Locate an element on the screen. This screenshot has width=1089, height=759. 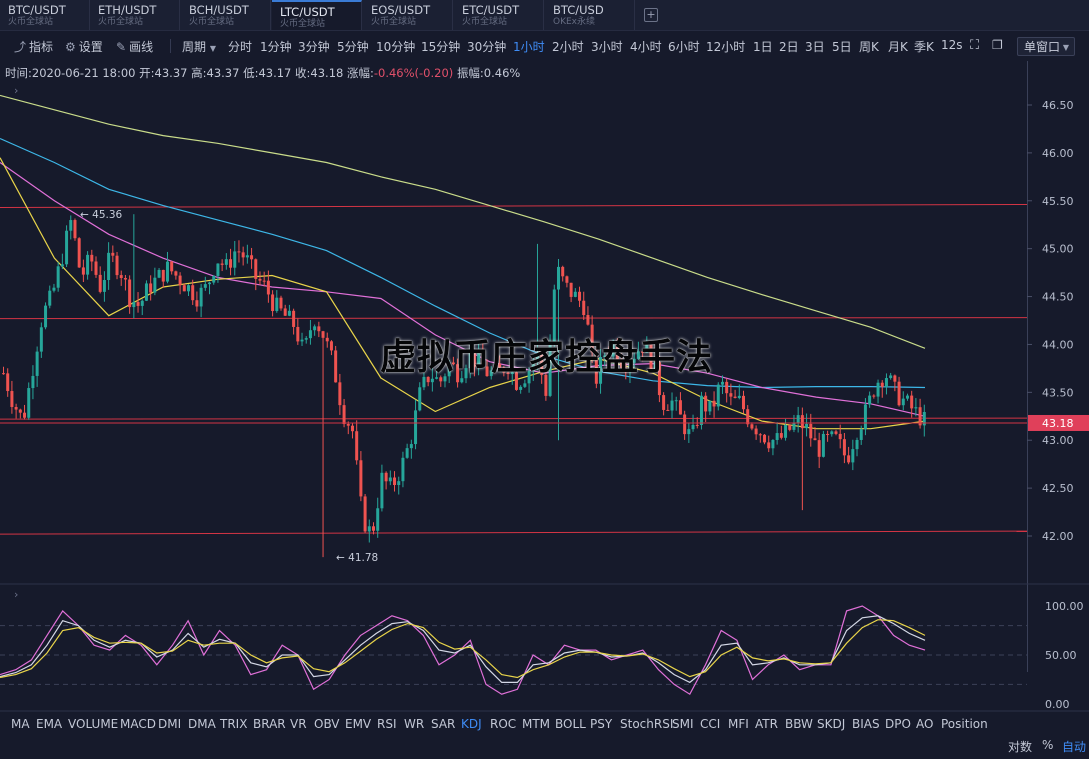
log-scale-toggle: 对数 is located at coordinates (1020, 747).